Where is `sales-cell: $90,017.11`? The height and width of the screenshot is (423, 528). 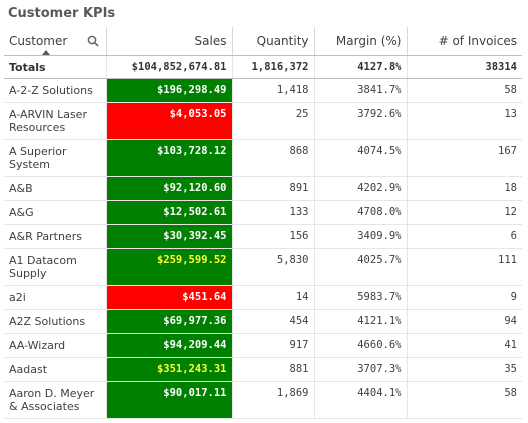 sales-cell: $90,017.11 is located at coordinates (169, 400).